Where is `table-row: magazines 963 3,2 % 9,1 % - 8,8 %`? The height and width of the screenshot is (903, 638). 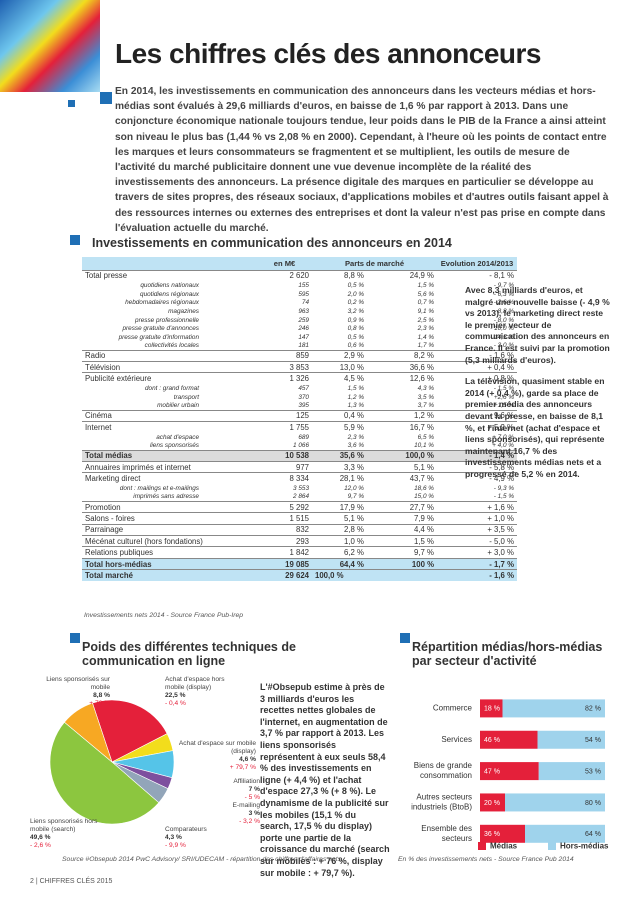
table-row: magazines 963 3,2 % 9,1 % - 8,8 % is located at coordinates (299, 311).